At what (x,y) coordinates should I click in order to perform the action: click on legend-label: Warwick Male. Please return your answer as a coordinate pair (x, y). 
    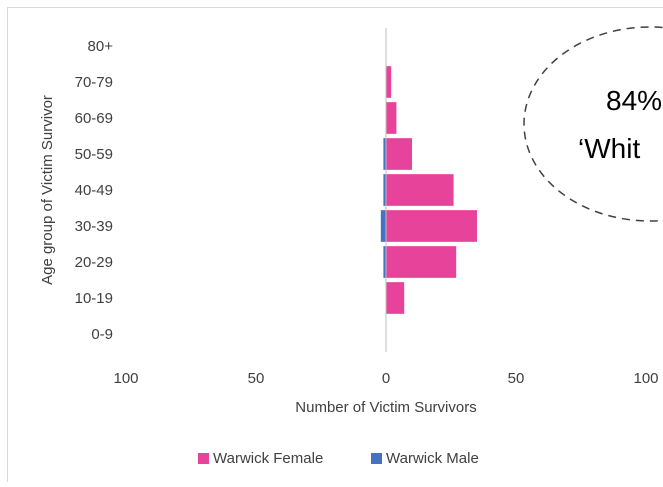
    Looking at the image, I should click on (432, 458).